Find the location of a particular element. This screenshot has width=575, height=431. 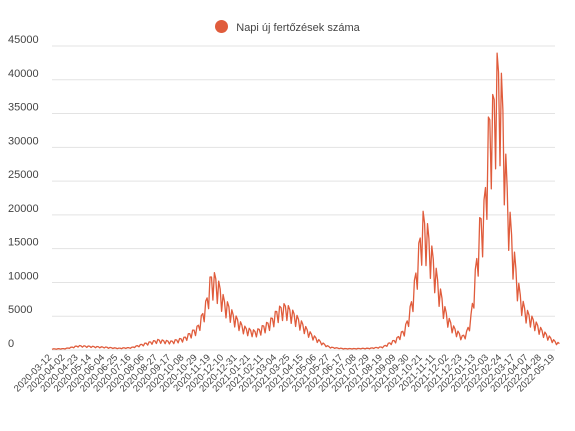

y-tick-label: 5000 is located at coordinates (20, 310).